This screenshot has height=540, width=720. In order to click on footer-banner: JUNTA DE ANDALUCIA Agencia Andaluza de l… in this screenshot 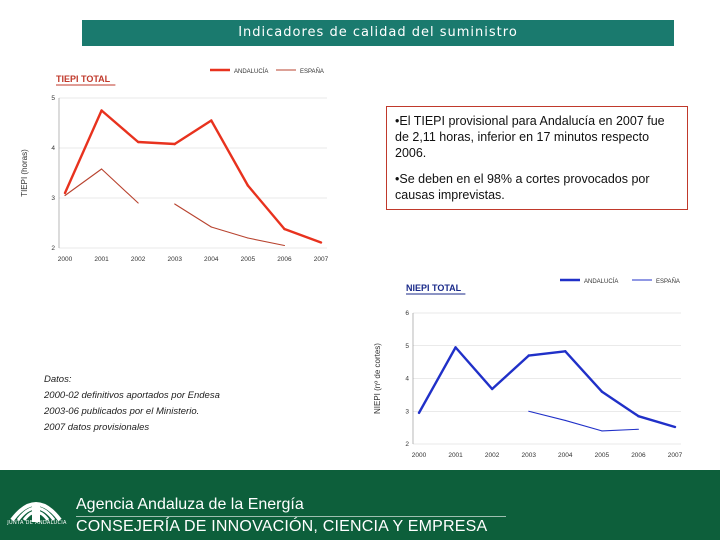, I will do `click(360, 505)`.